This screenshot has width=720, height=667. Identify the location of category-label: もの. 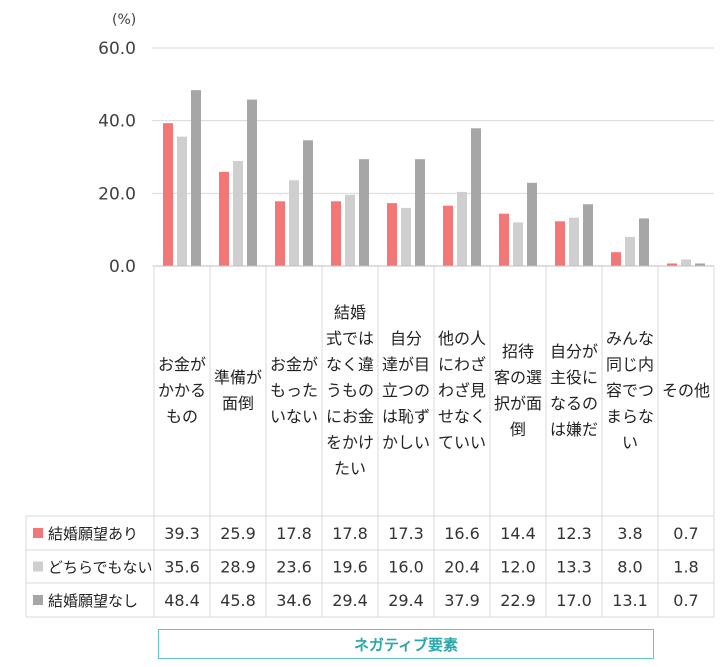
(182, 416).